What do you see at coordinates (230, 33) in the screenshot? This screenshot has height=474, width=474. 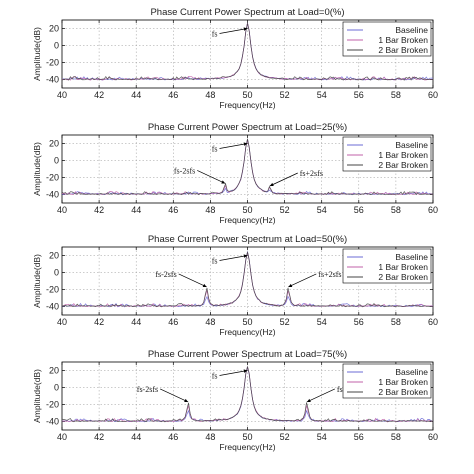 I see `annotations: fs` at bounding box center [230, 33].